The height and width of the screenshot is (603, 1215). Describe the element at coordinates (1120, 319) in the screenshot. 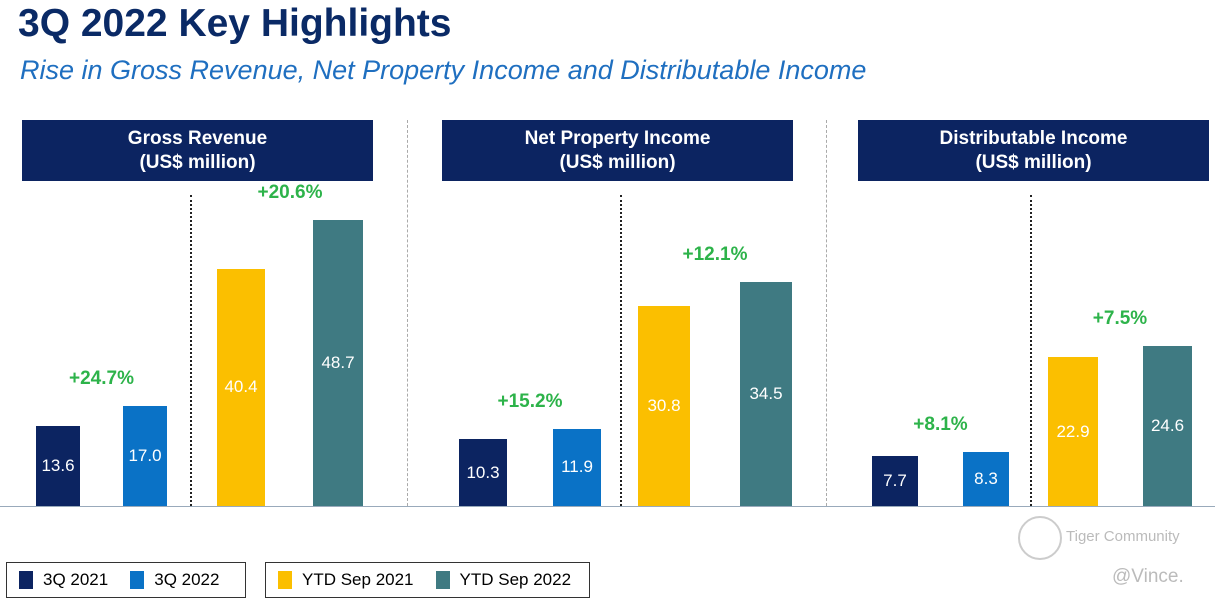

I see `change-label: +7.5%` at that location.